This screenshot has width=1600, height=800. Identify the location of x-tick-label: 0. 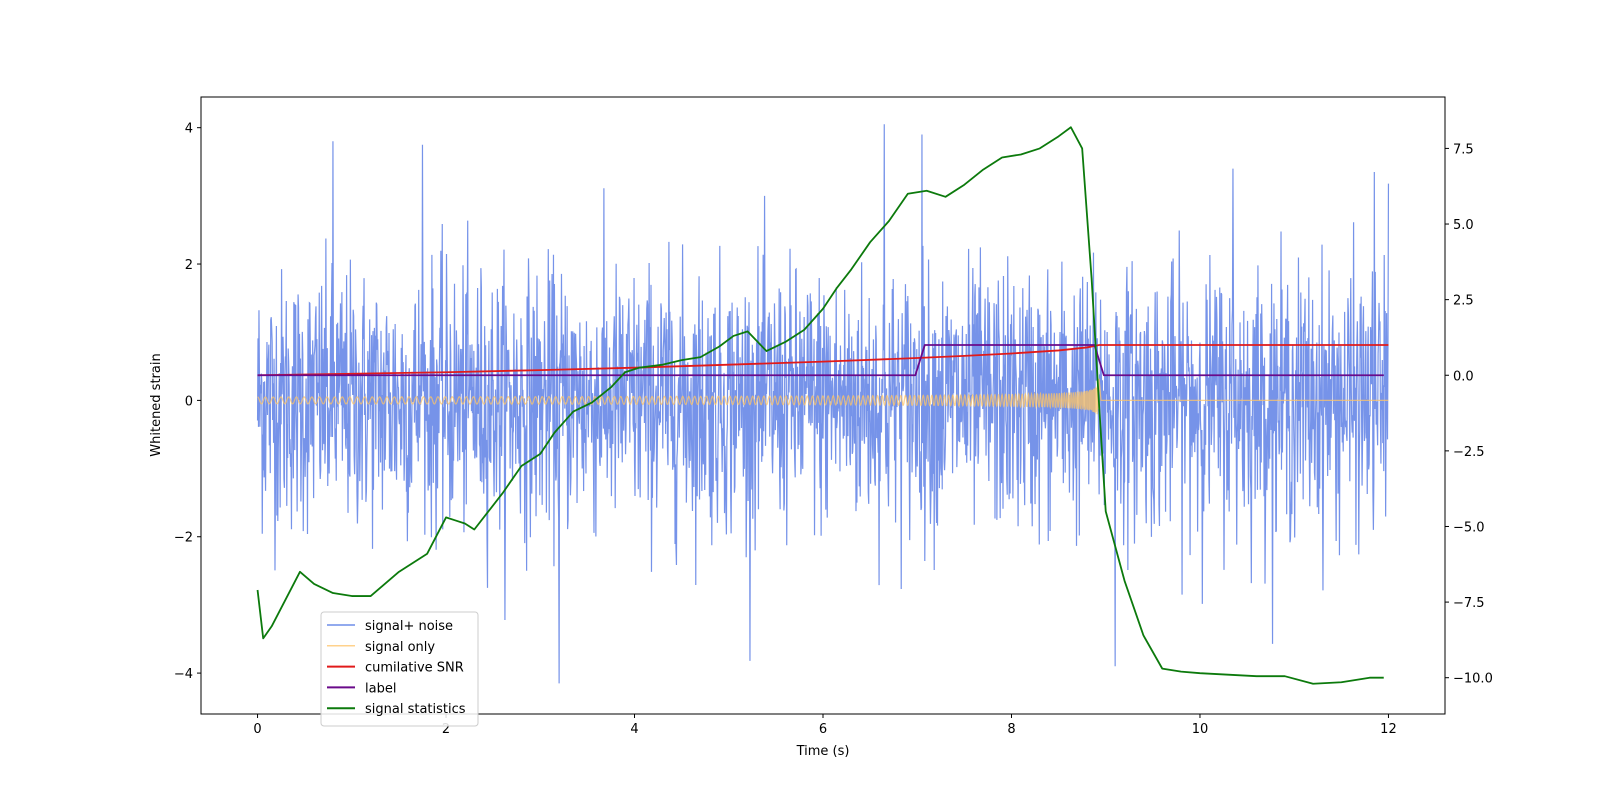
(257, 729).